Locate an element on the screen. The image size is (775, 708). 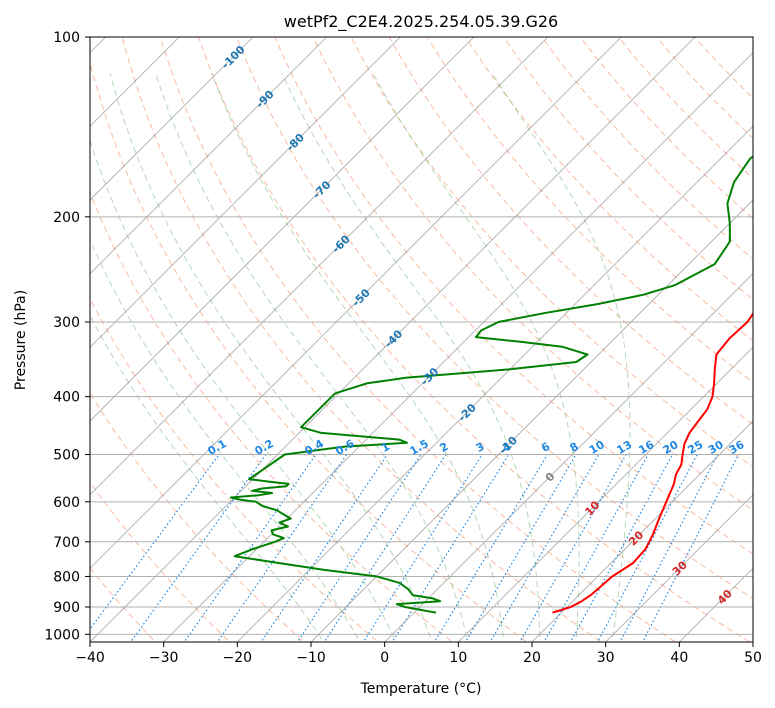
y-tick-label: 900 is located at coordinates (66, 608).